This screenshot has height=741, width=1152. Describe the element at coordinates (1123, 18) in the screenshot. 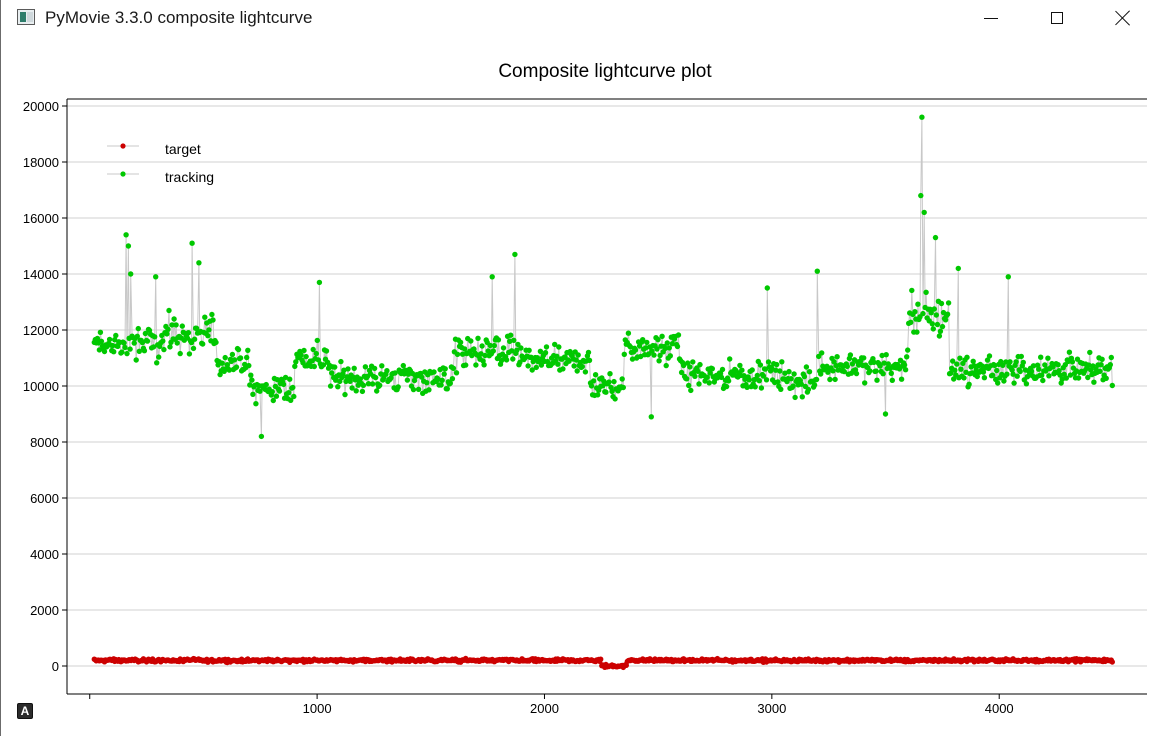

I see `close-button` at that location.